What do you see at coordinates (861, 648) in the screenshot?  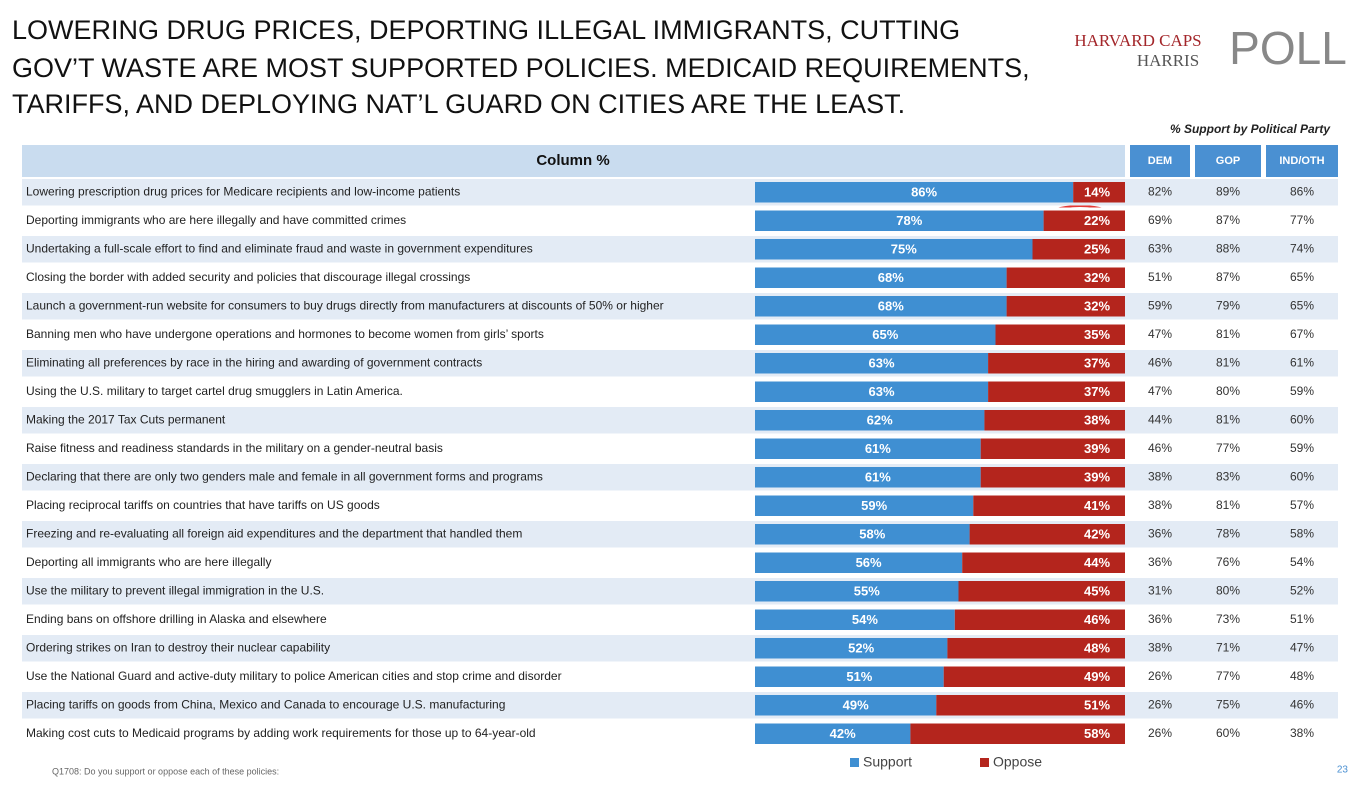 I see `bar-label: 52%` at bounding box center [861, 648].